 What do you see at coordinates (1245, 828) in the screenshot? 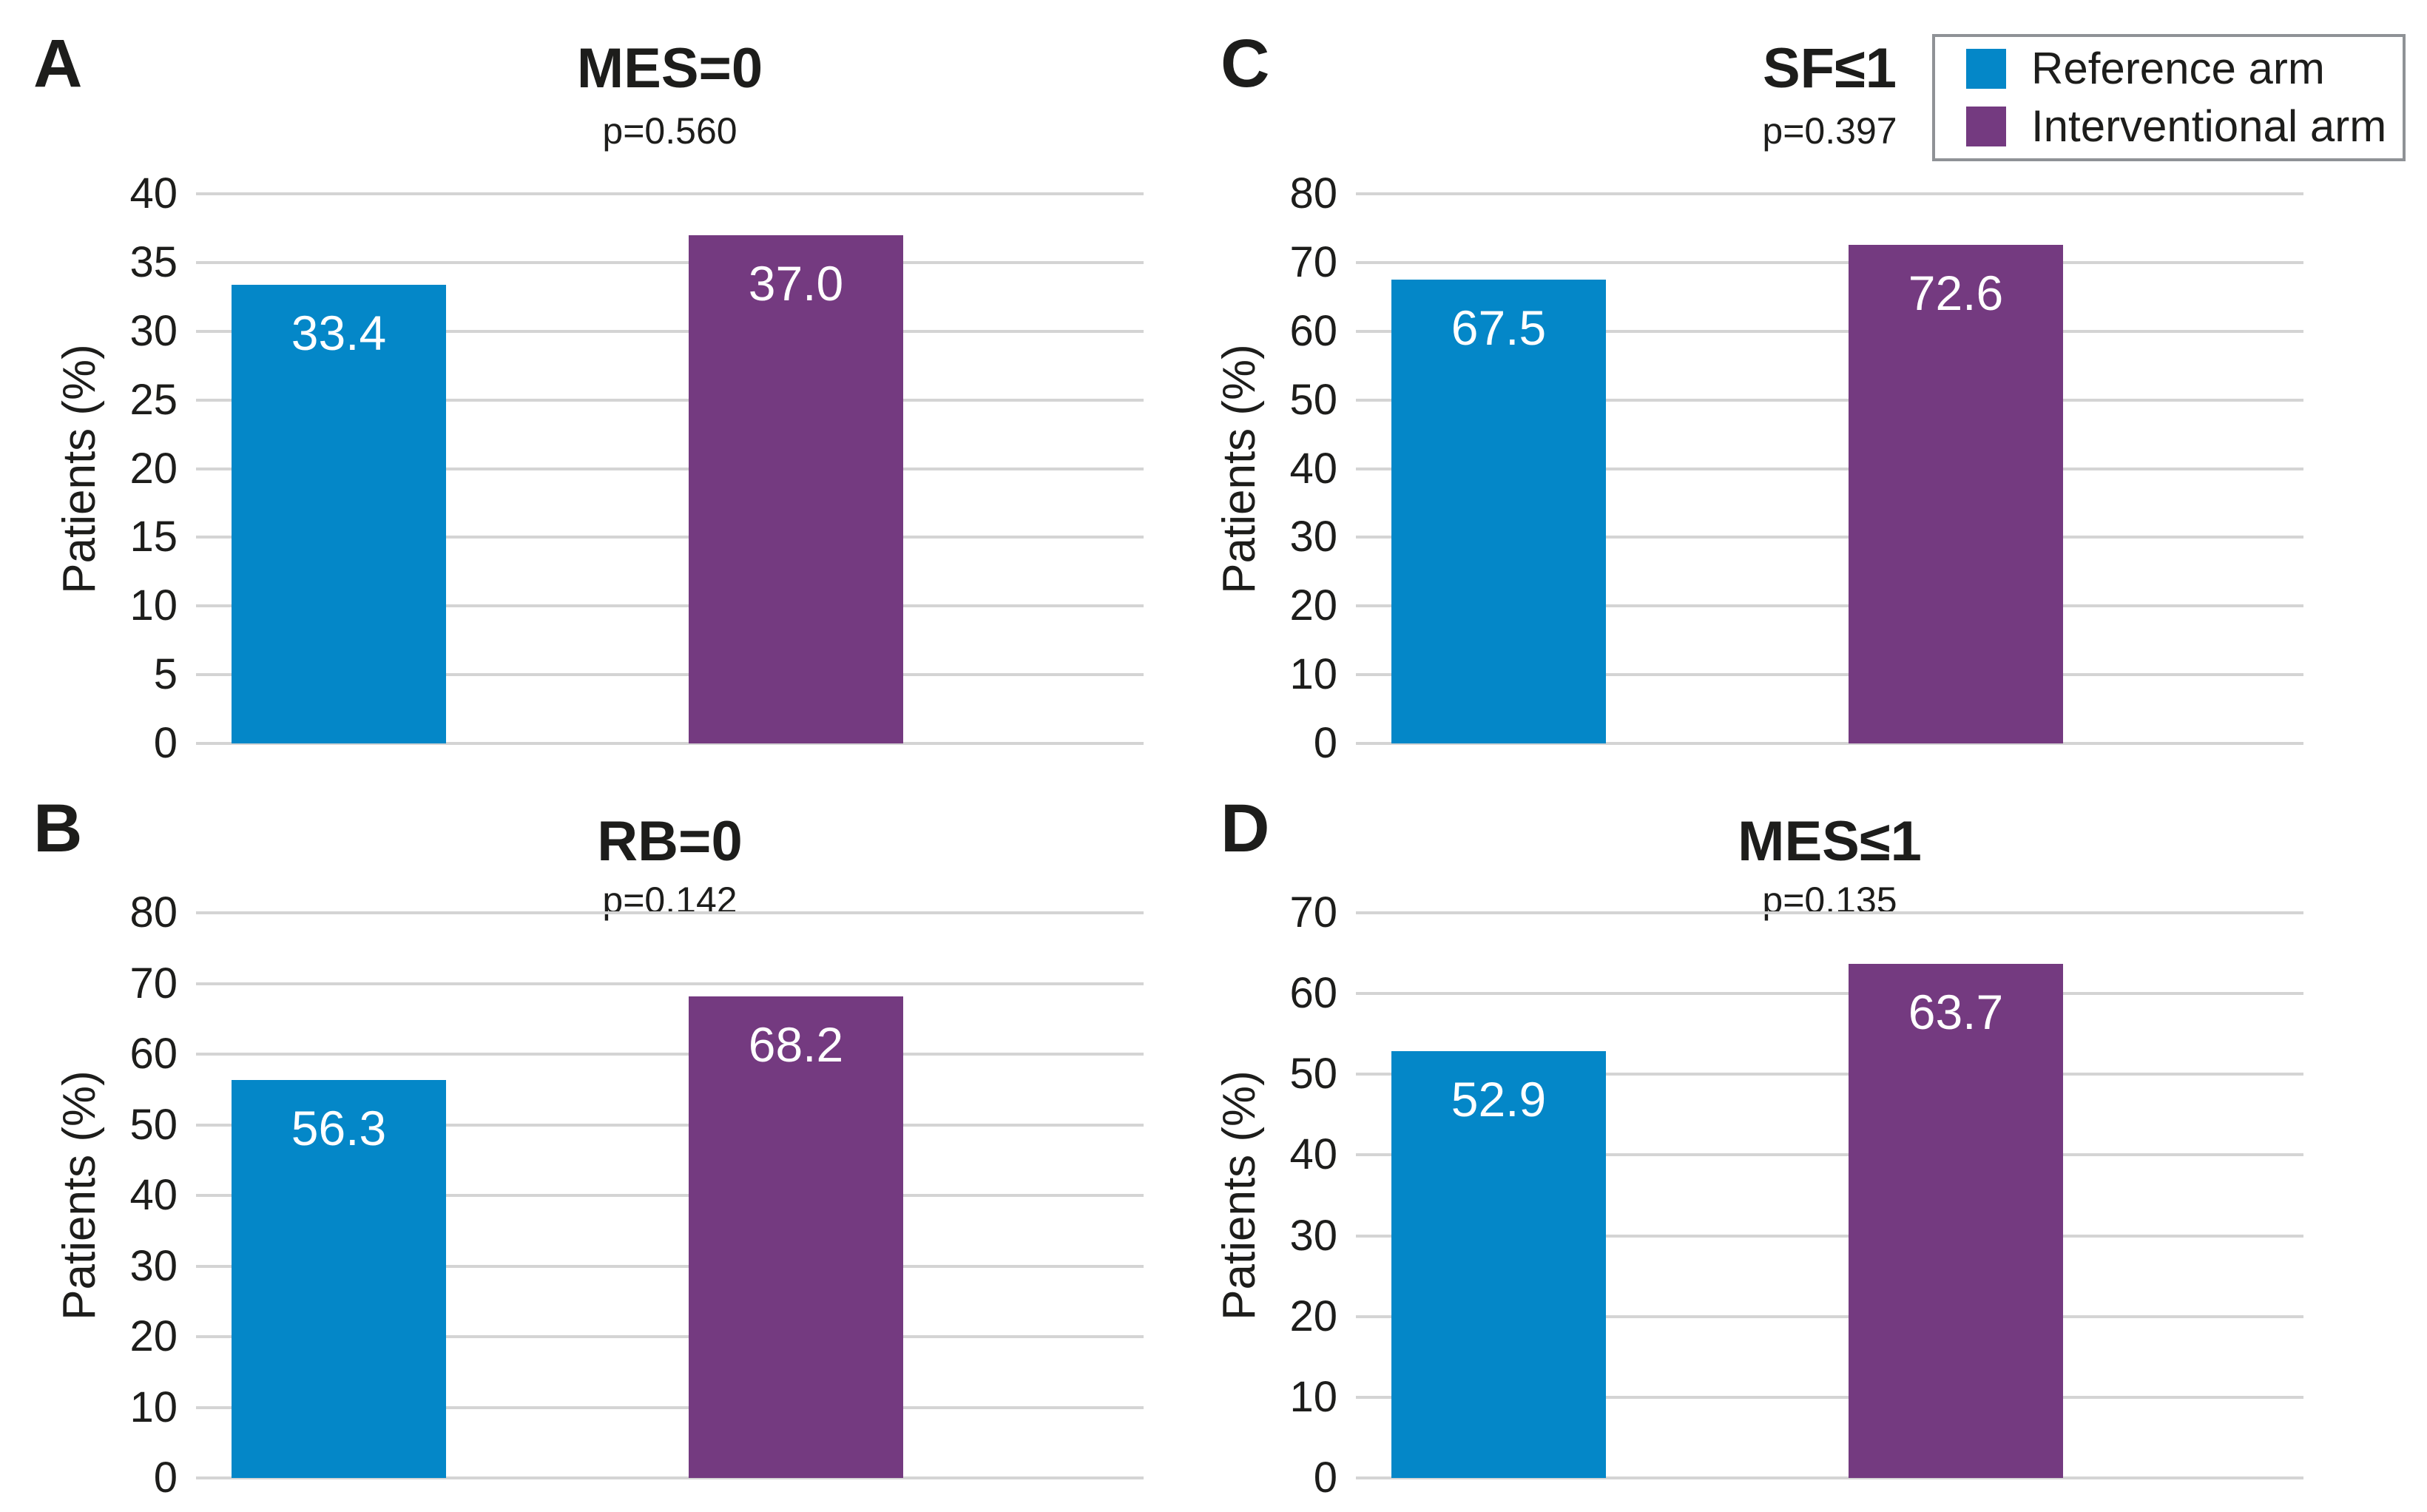
I see `panel-letter-d: D` at bounding box center [1245, 828].